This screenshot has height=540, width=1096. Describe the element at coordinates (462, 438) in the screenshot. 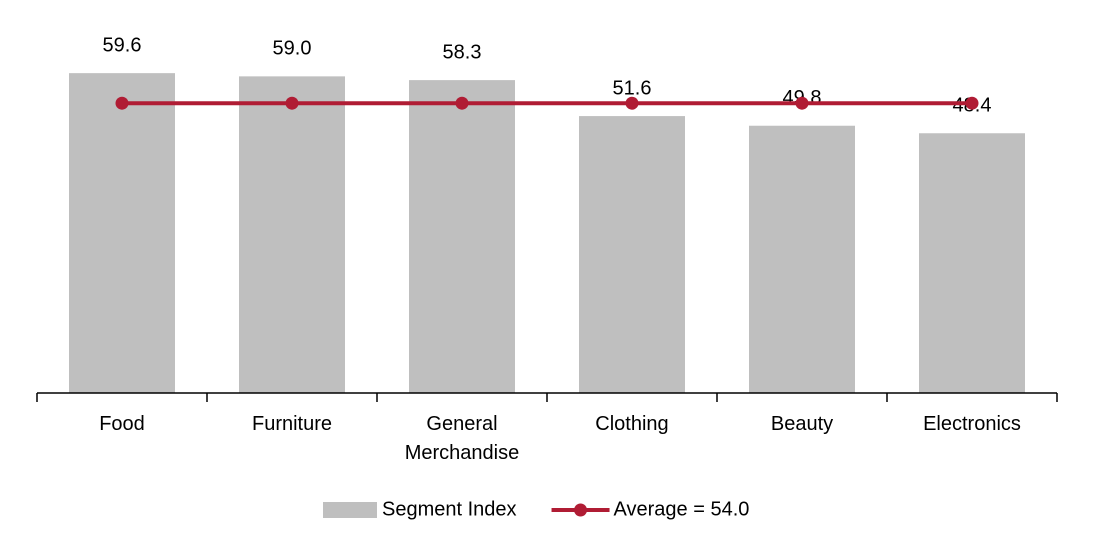

I see `x-tick-label: General Merchandise` at that location.